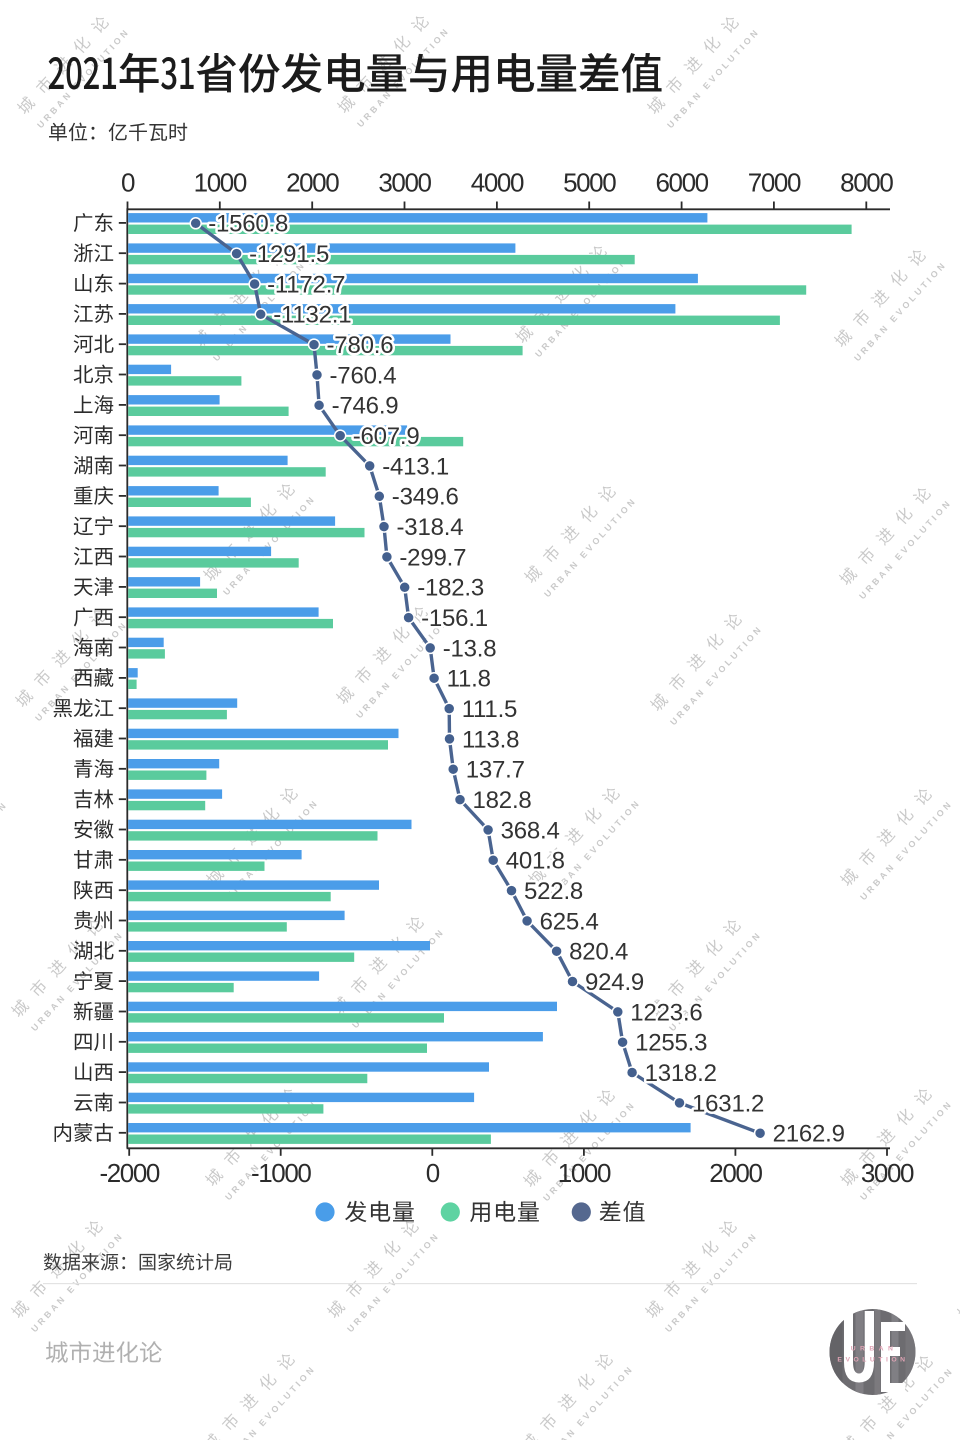  Describe the element at coordinates (589, 183) in the screenshot. I see `svg-text: 5000` at that location.